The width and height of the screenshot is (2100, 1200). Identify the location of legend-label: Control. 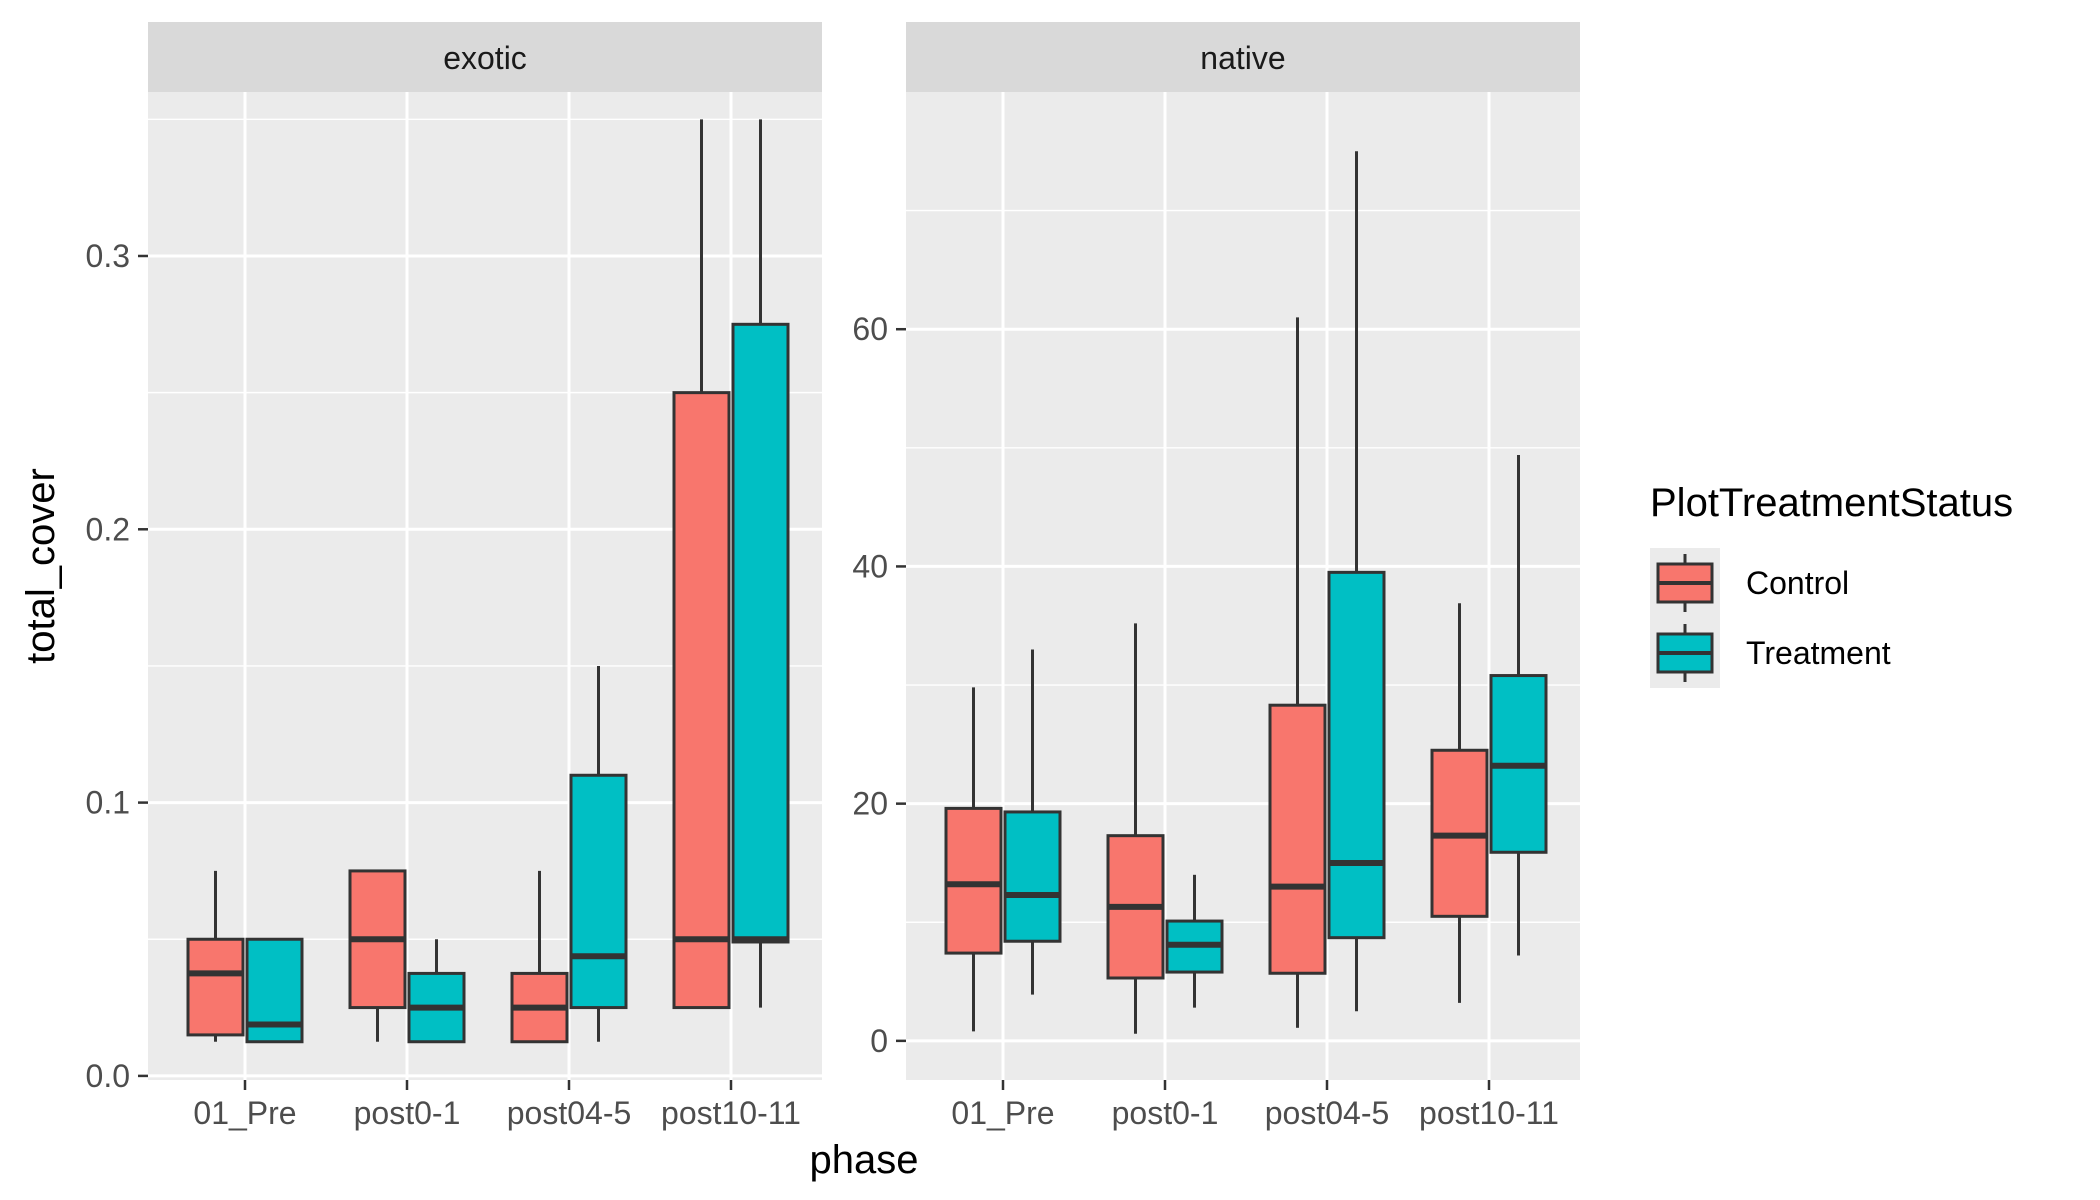
(1797, 583).